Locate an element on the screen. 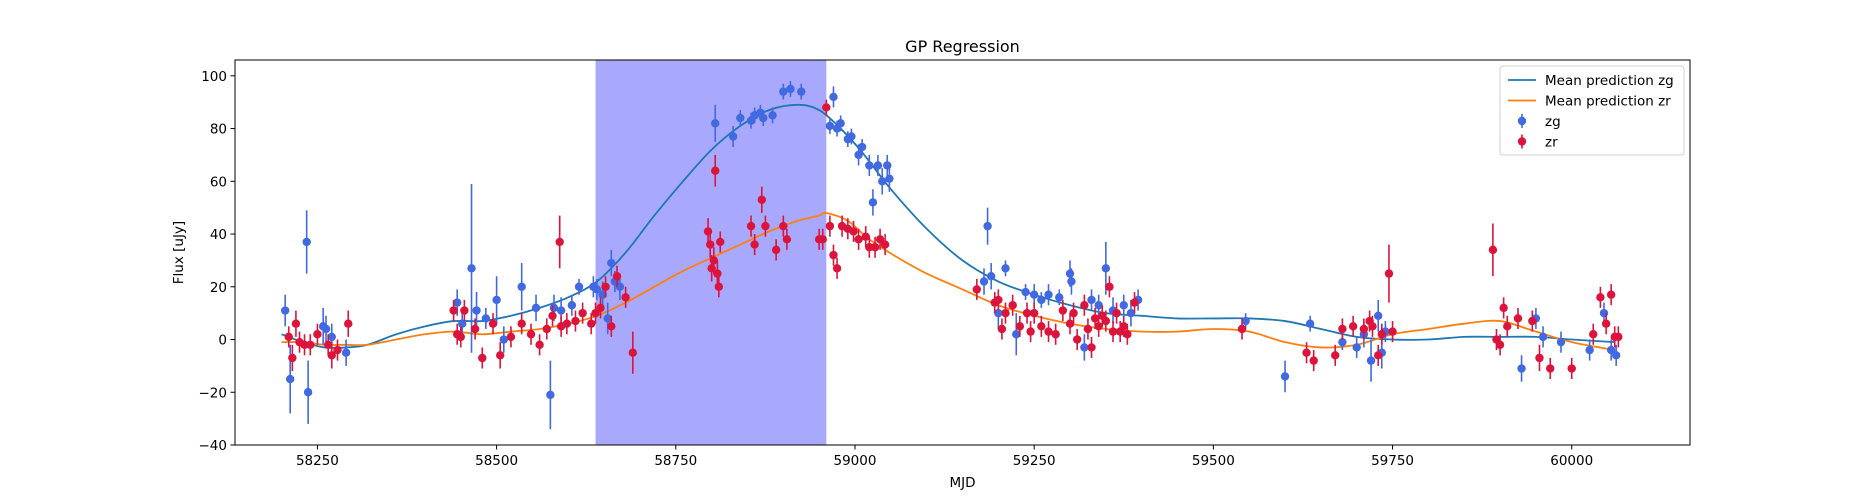  x-axis-title: MJD is located at coordinates (962, 483).